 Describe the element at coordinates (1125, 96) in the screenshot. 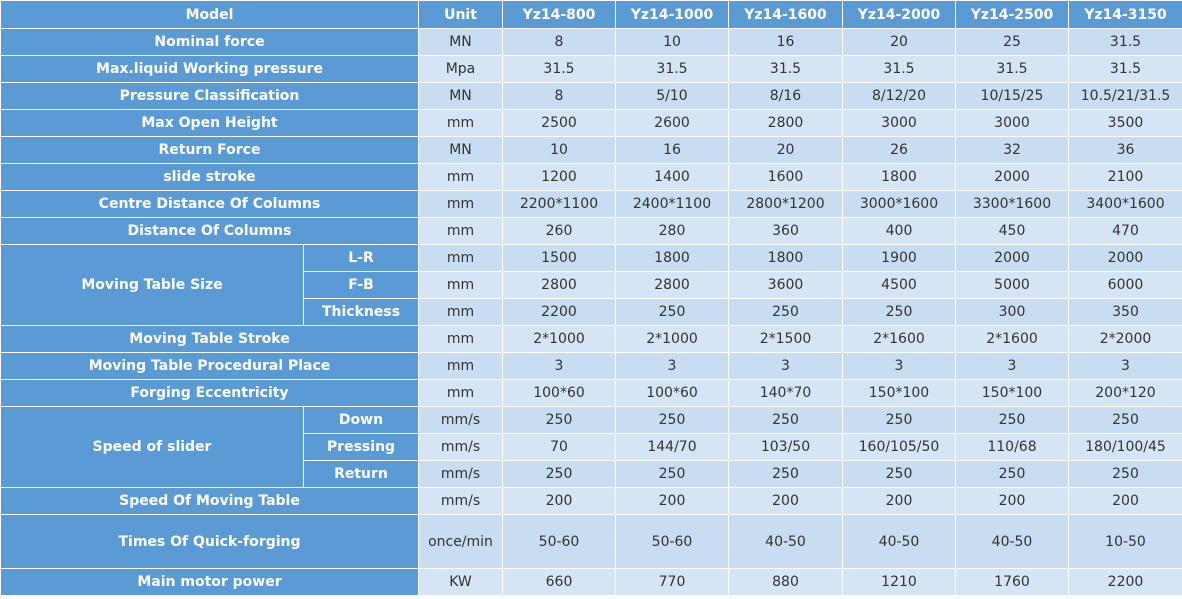

I see `value-cell: 10.5/21/31.5` at that location.